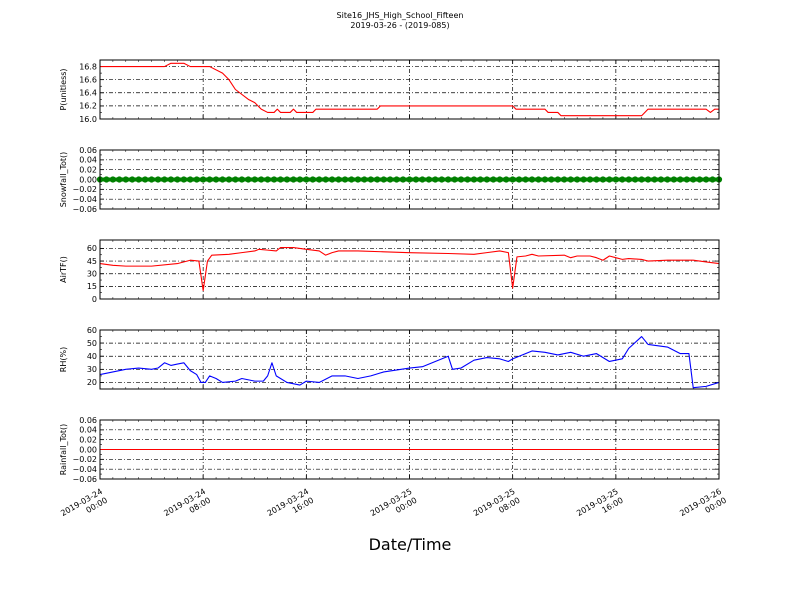  What do you see at coordinates (703, 507) in the screenshot?
I see `x-tick-label: 2019-03-2600:00` at bounding box center [703, 507].